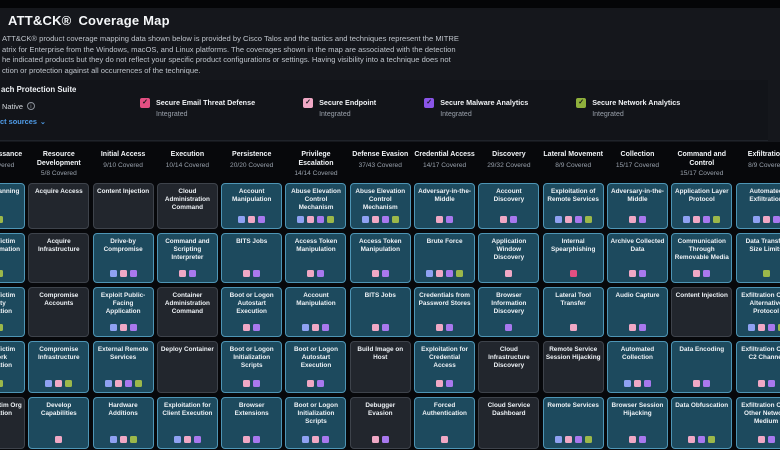 This screenshot has width=780, height=450. What do you see at coordinates (187, 423) in the screenshot?
I see `technique-cell: Exploitation for Client Execution` at bounding box center [187, 423].